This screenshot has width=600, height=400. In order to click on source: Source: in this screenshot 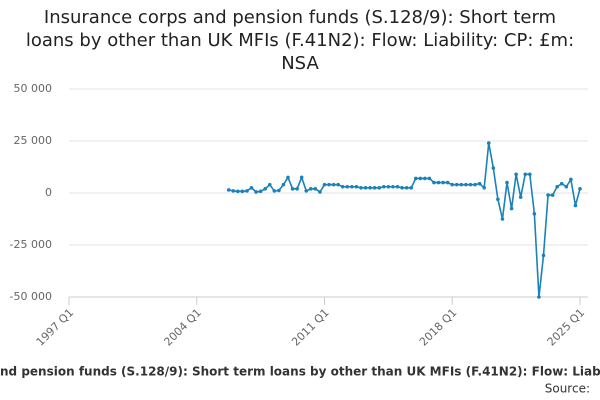, I will do `click(567, 389)`.